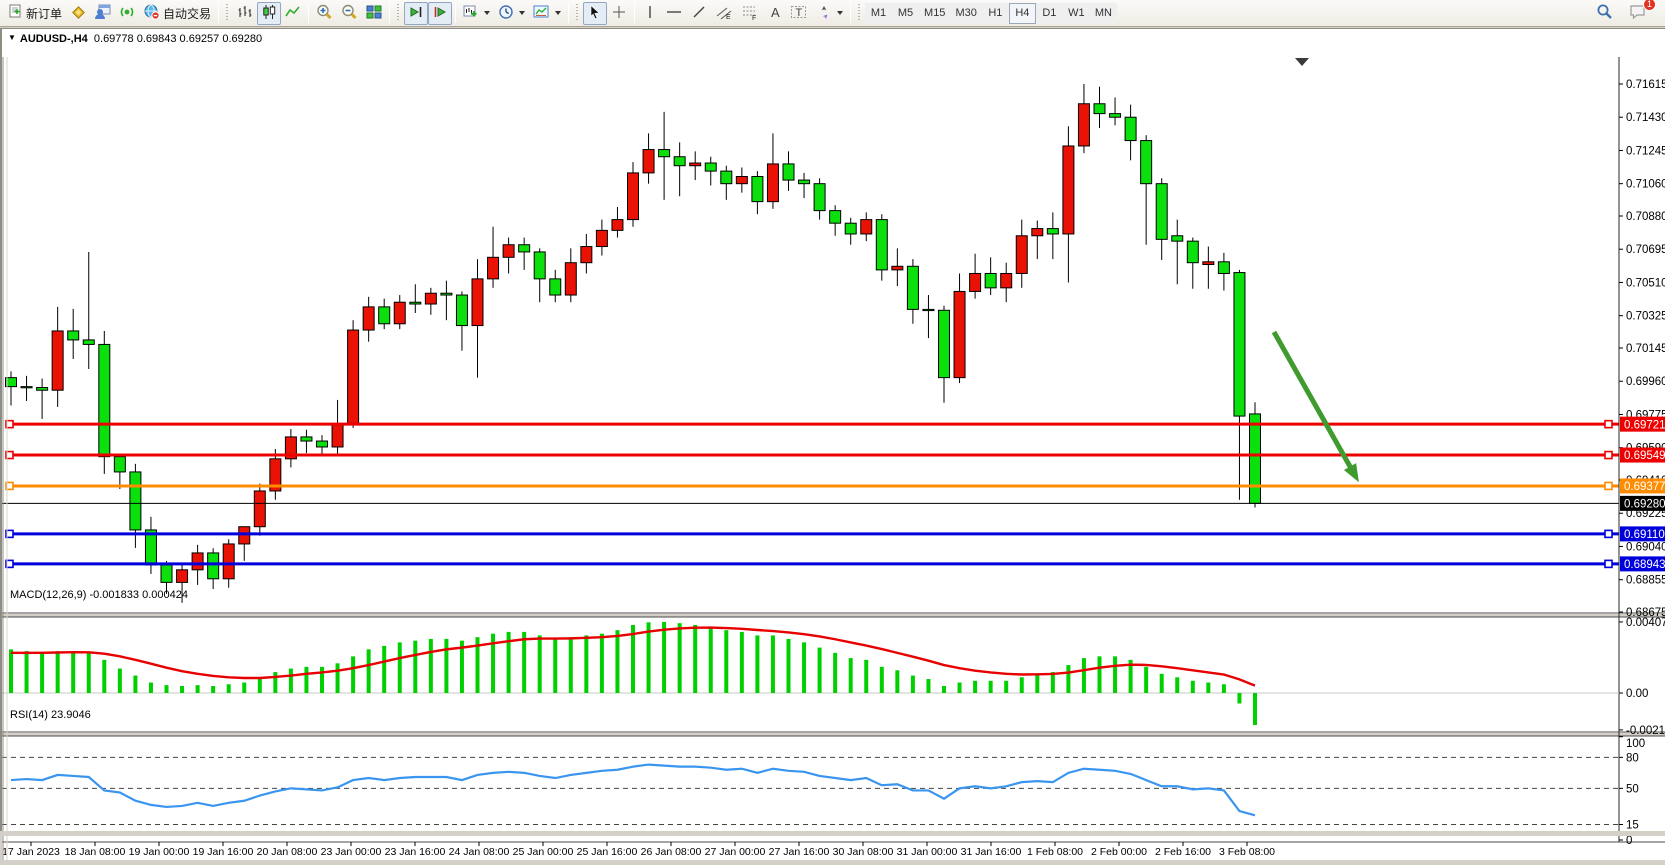 This screenshot has width=1665, height=865. What do you see at coordinates (50, 715) in the screenshot?
I see `rsi-indicator-label: RSI(14) 23.9046` at bounding box center [50, 715].